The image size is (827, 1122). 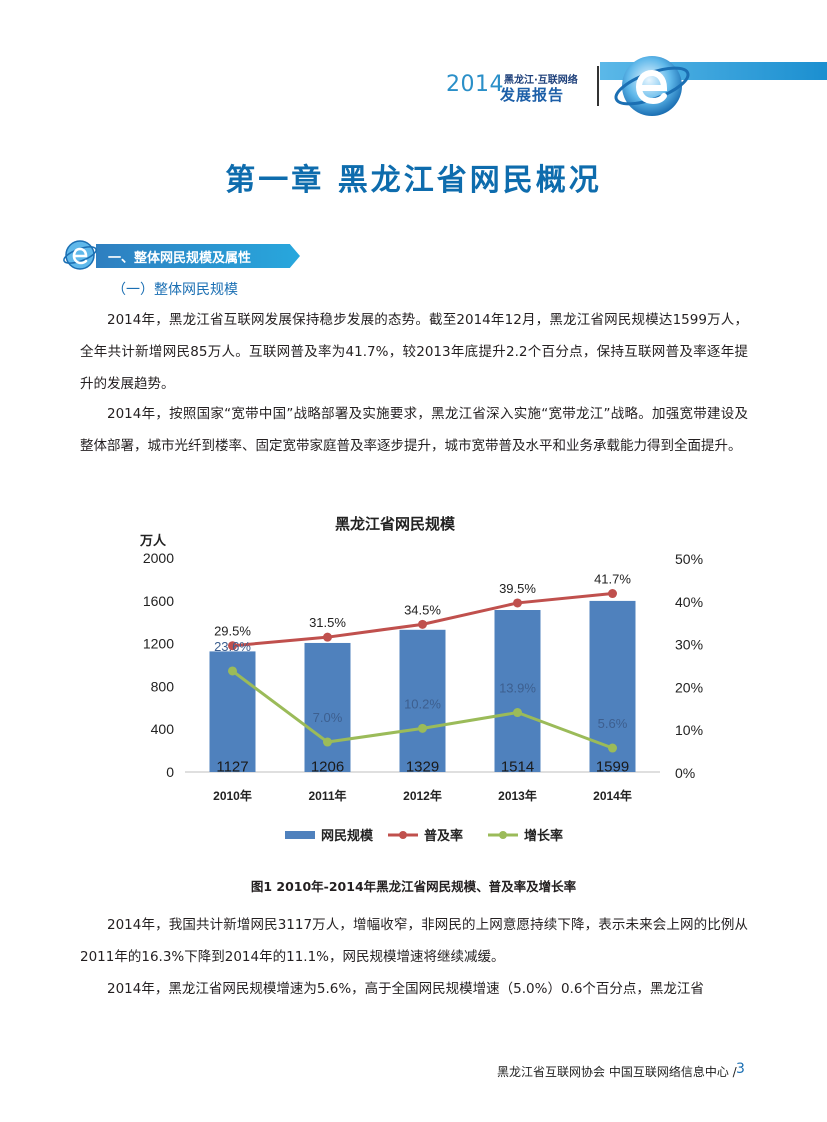 I want to click on series-value-label: 7.0%, so click(x=328, y=717).